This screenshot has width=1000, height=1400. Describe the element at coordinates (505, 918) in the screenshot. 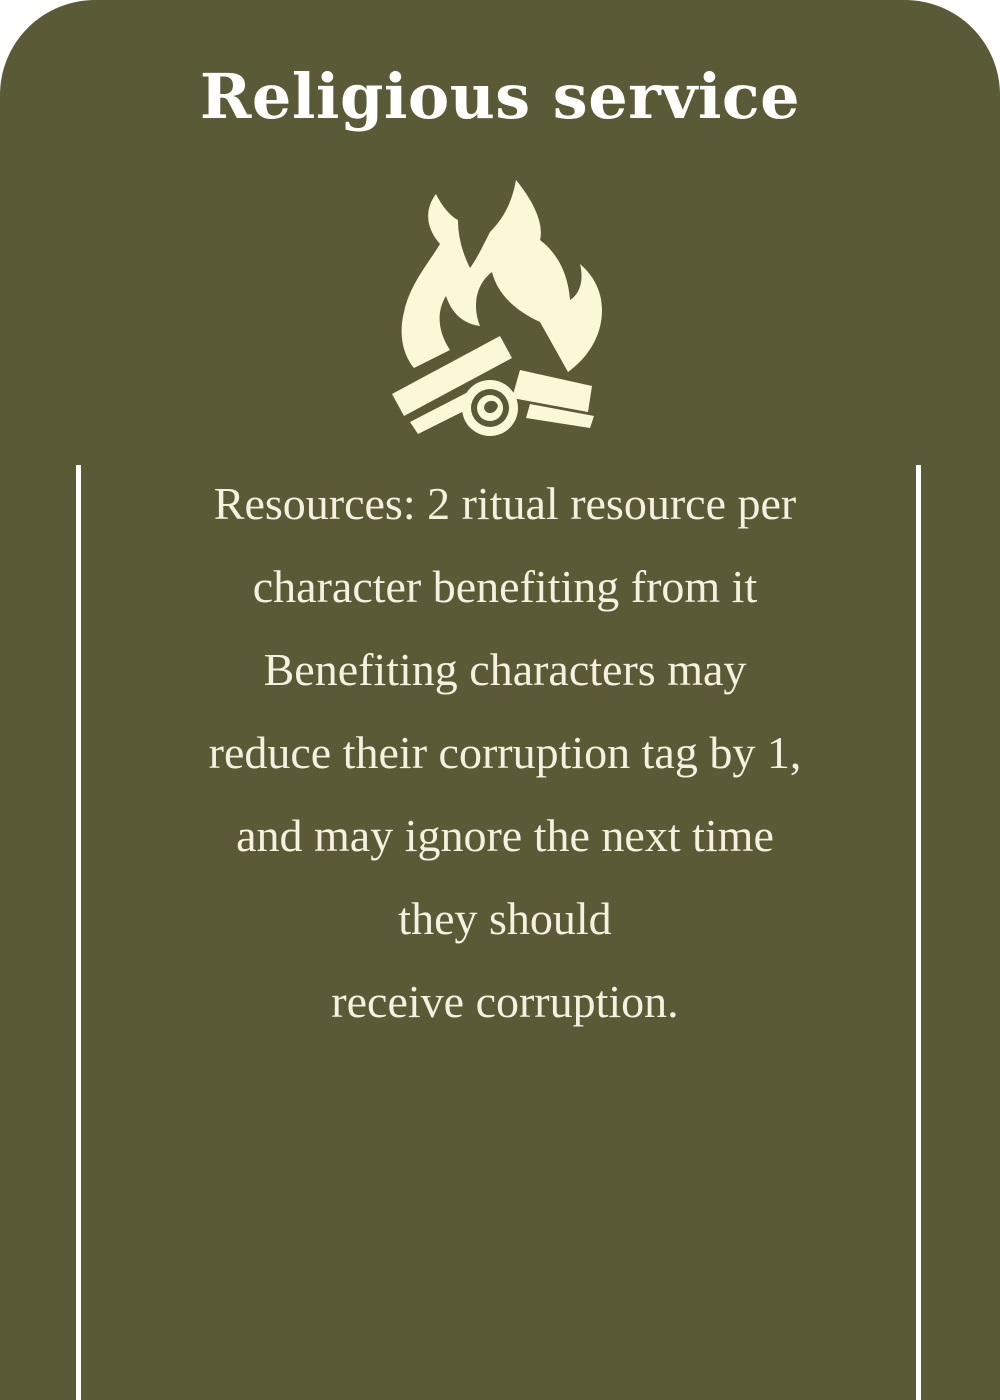

I see `description-line: they should` at that location.